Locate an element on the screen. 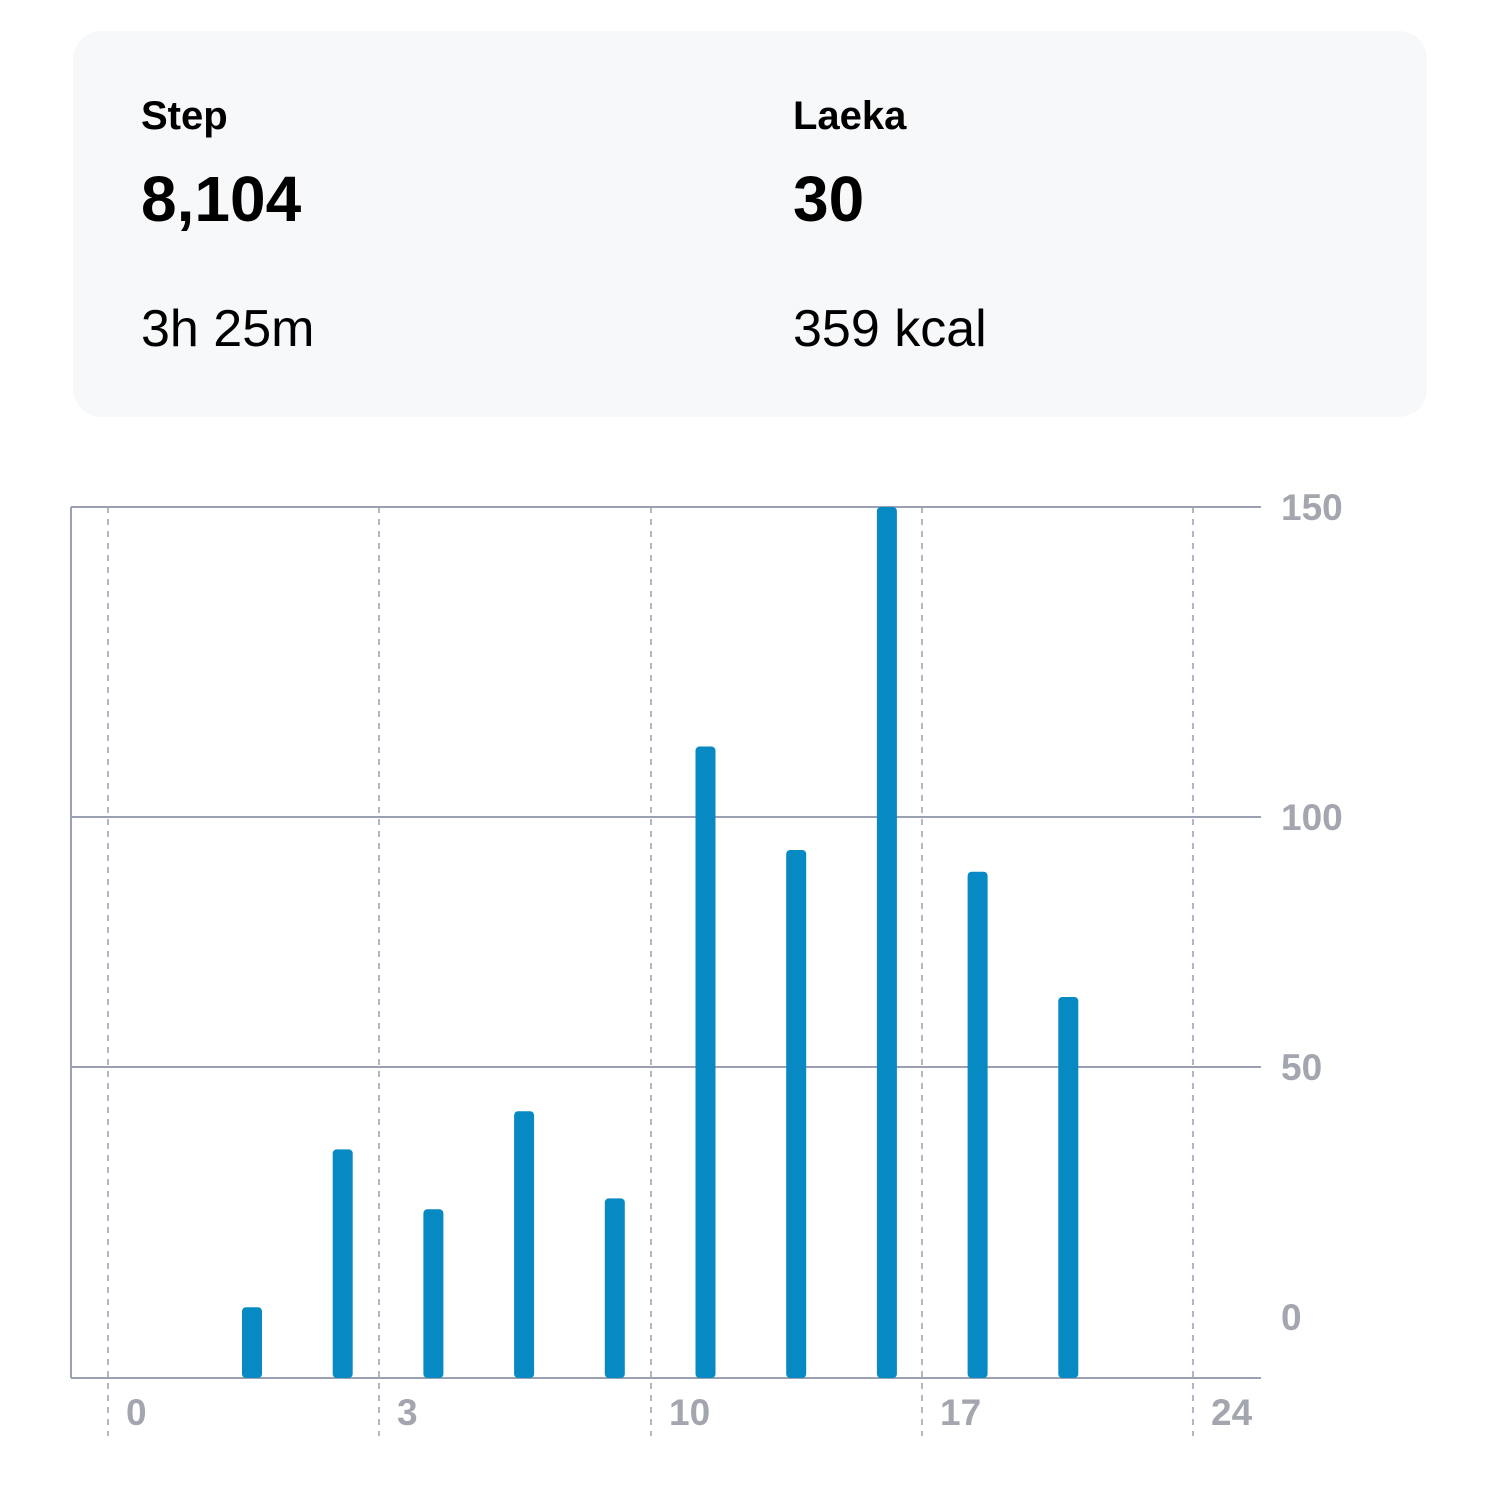 The height and width of the screenshot is (1500, 1500). x-tick-label: 24 is located at coordinates (1232, 1412).